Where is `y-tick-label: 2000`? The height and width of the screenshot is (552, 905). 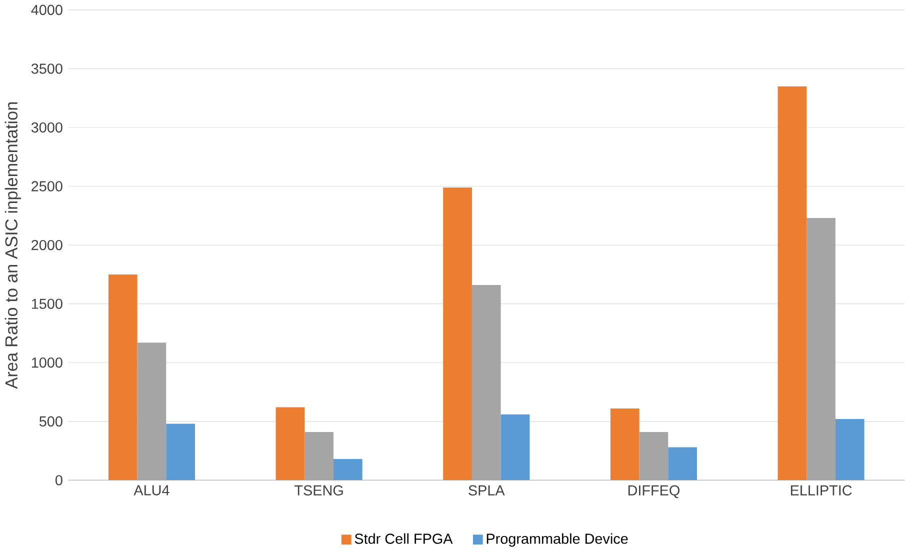 y-tick-label: 2000 is located at coordinates (47, 245).